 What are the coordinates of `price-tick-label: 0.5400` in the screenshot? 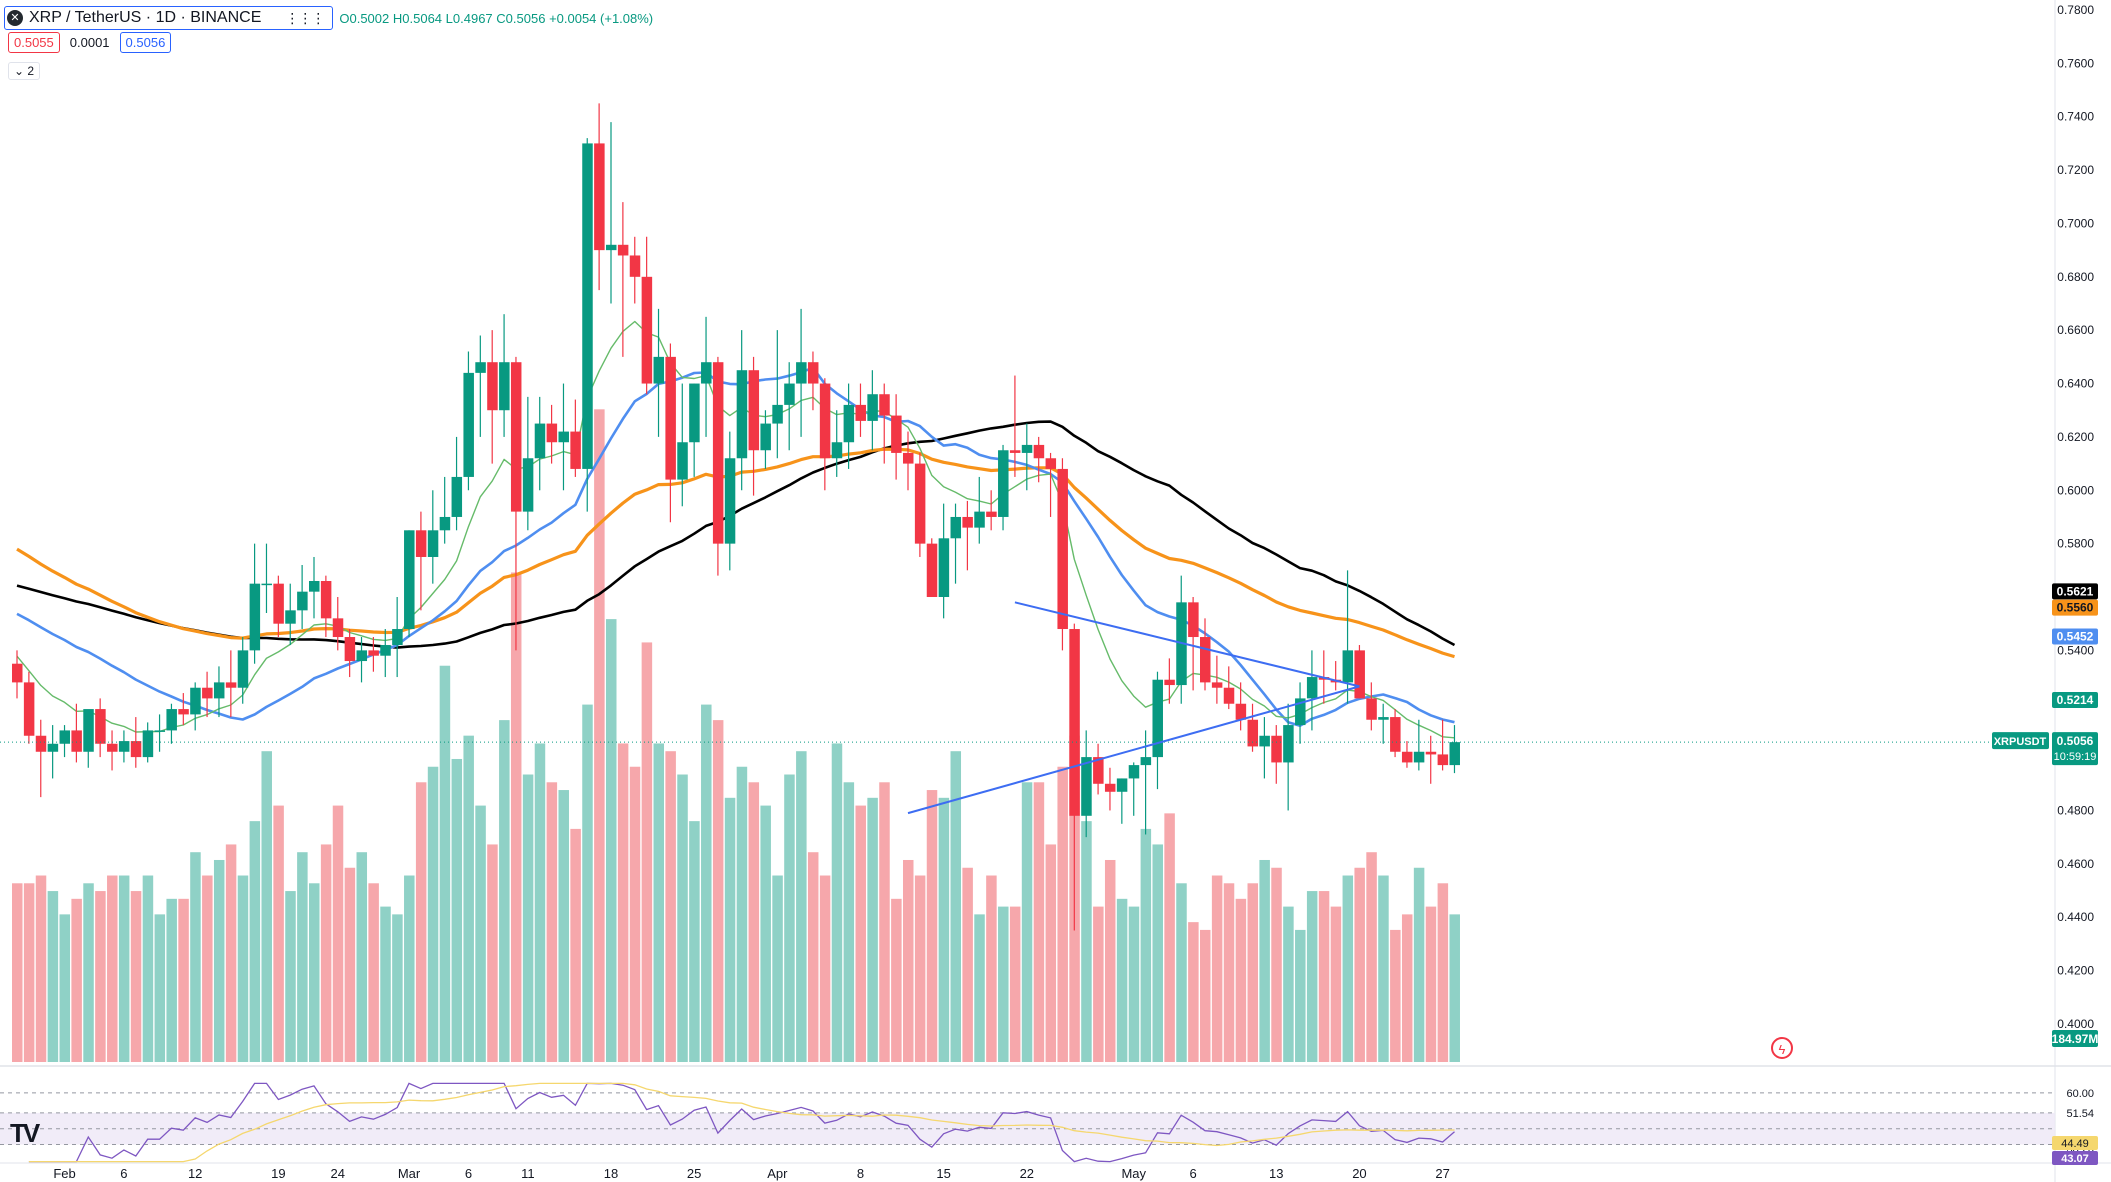 It's located at (2075, 650).